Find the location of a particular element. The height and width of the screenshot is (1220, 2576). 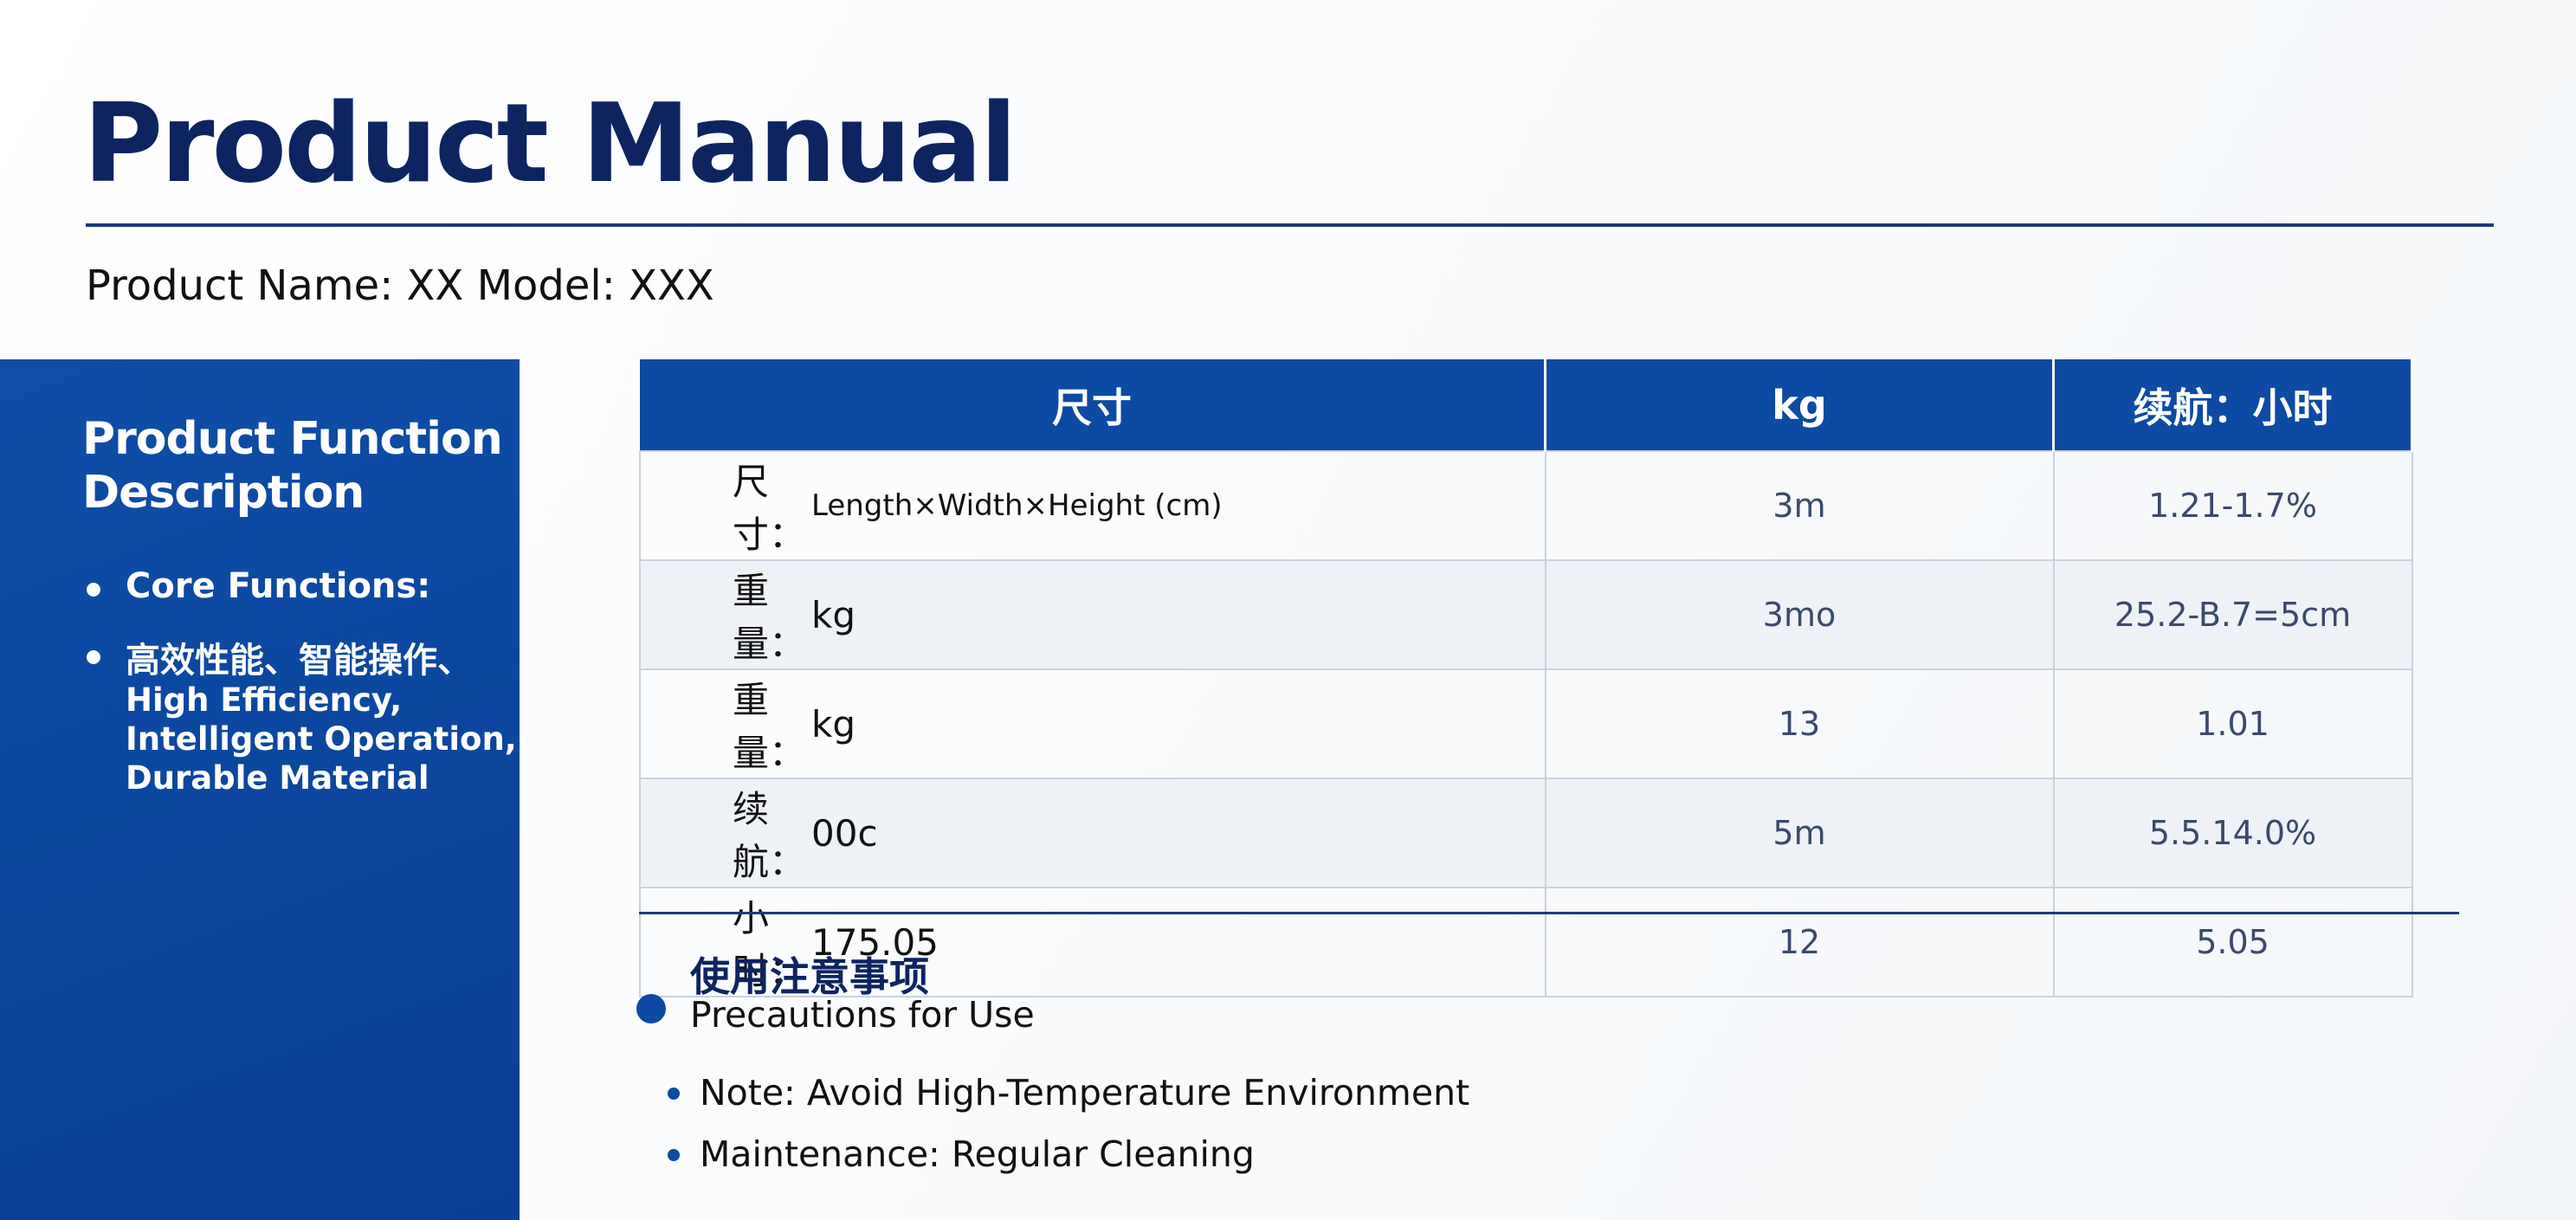

table-cell: 5.05 is located at coordinates (2232, 942).